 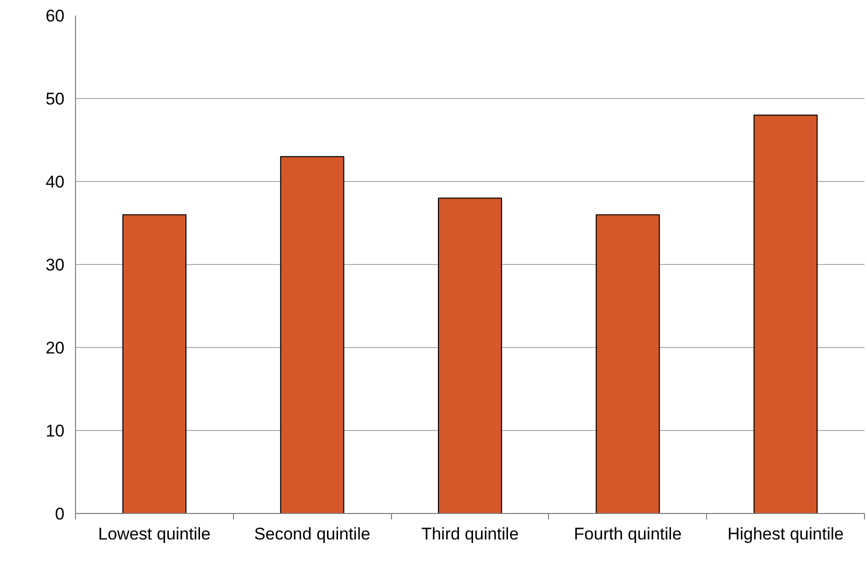 What do you see at coordinates (60, 514) in the screenshot?
I see `y-tick-label: 0` at bounding box center [60, 514].